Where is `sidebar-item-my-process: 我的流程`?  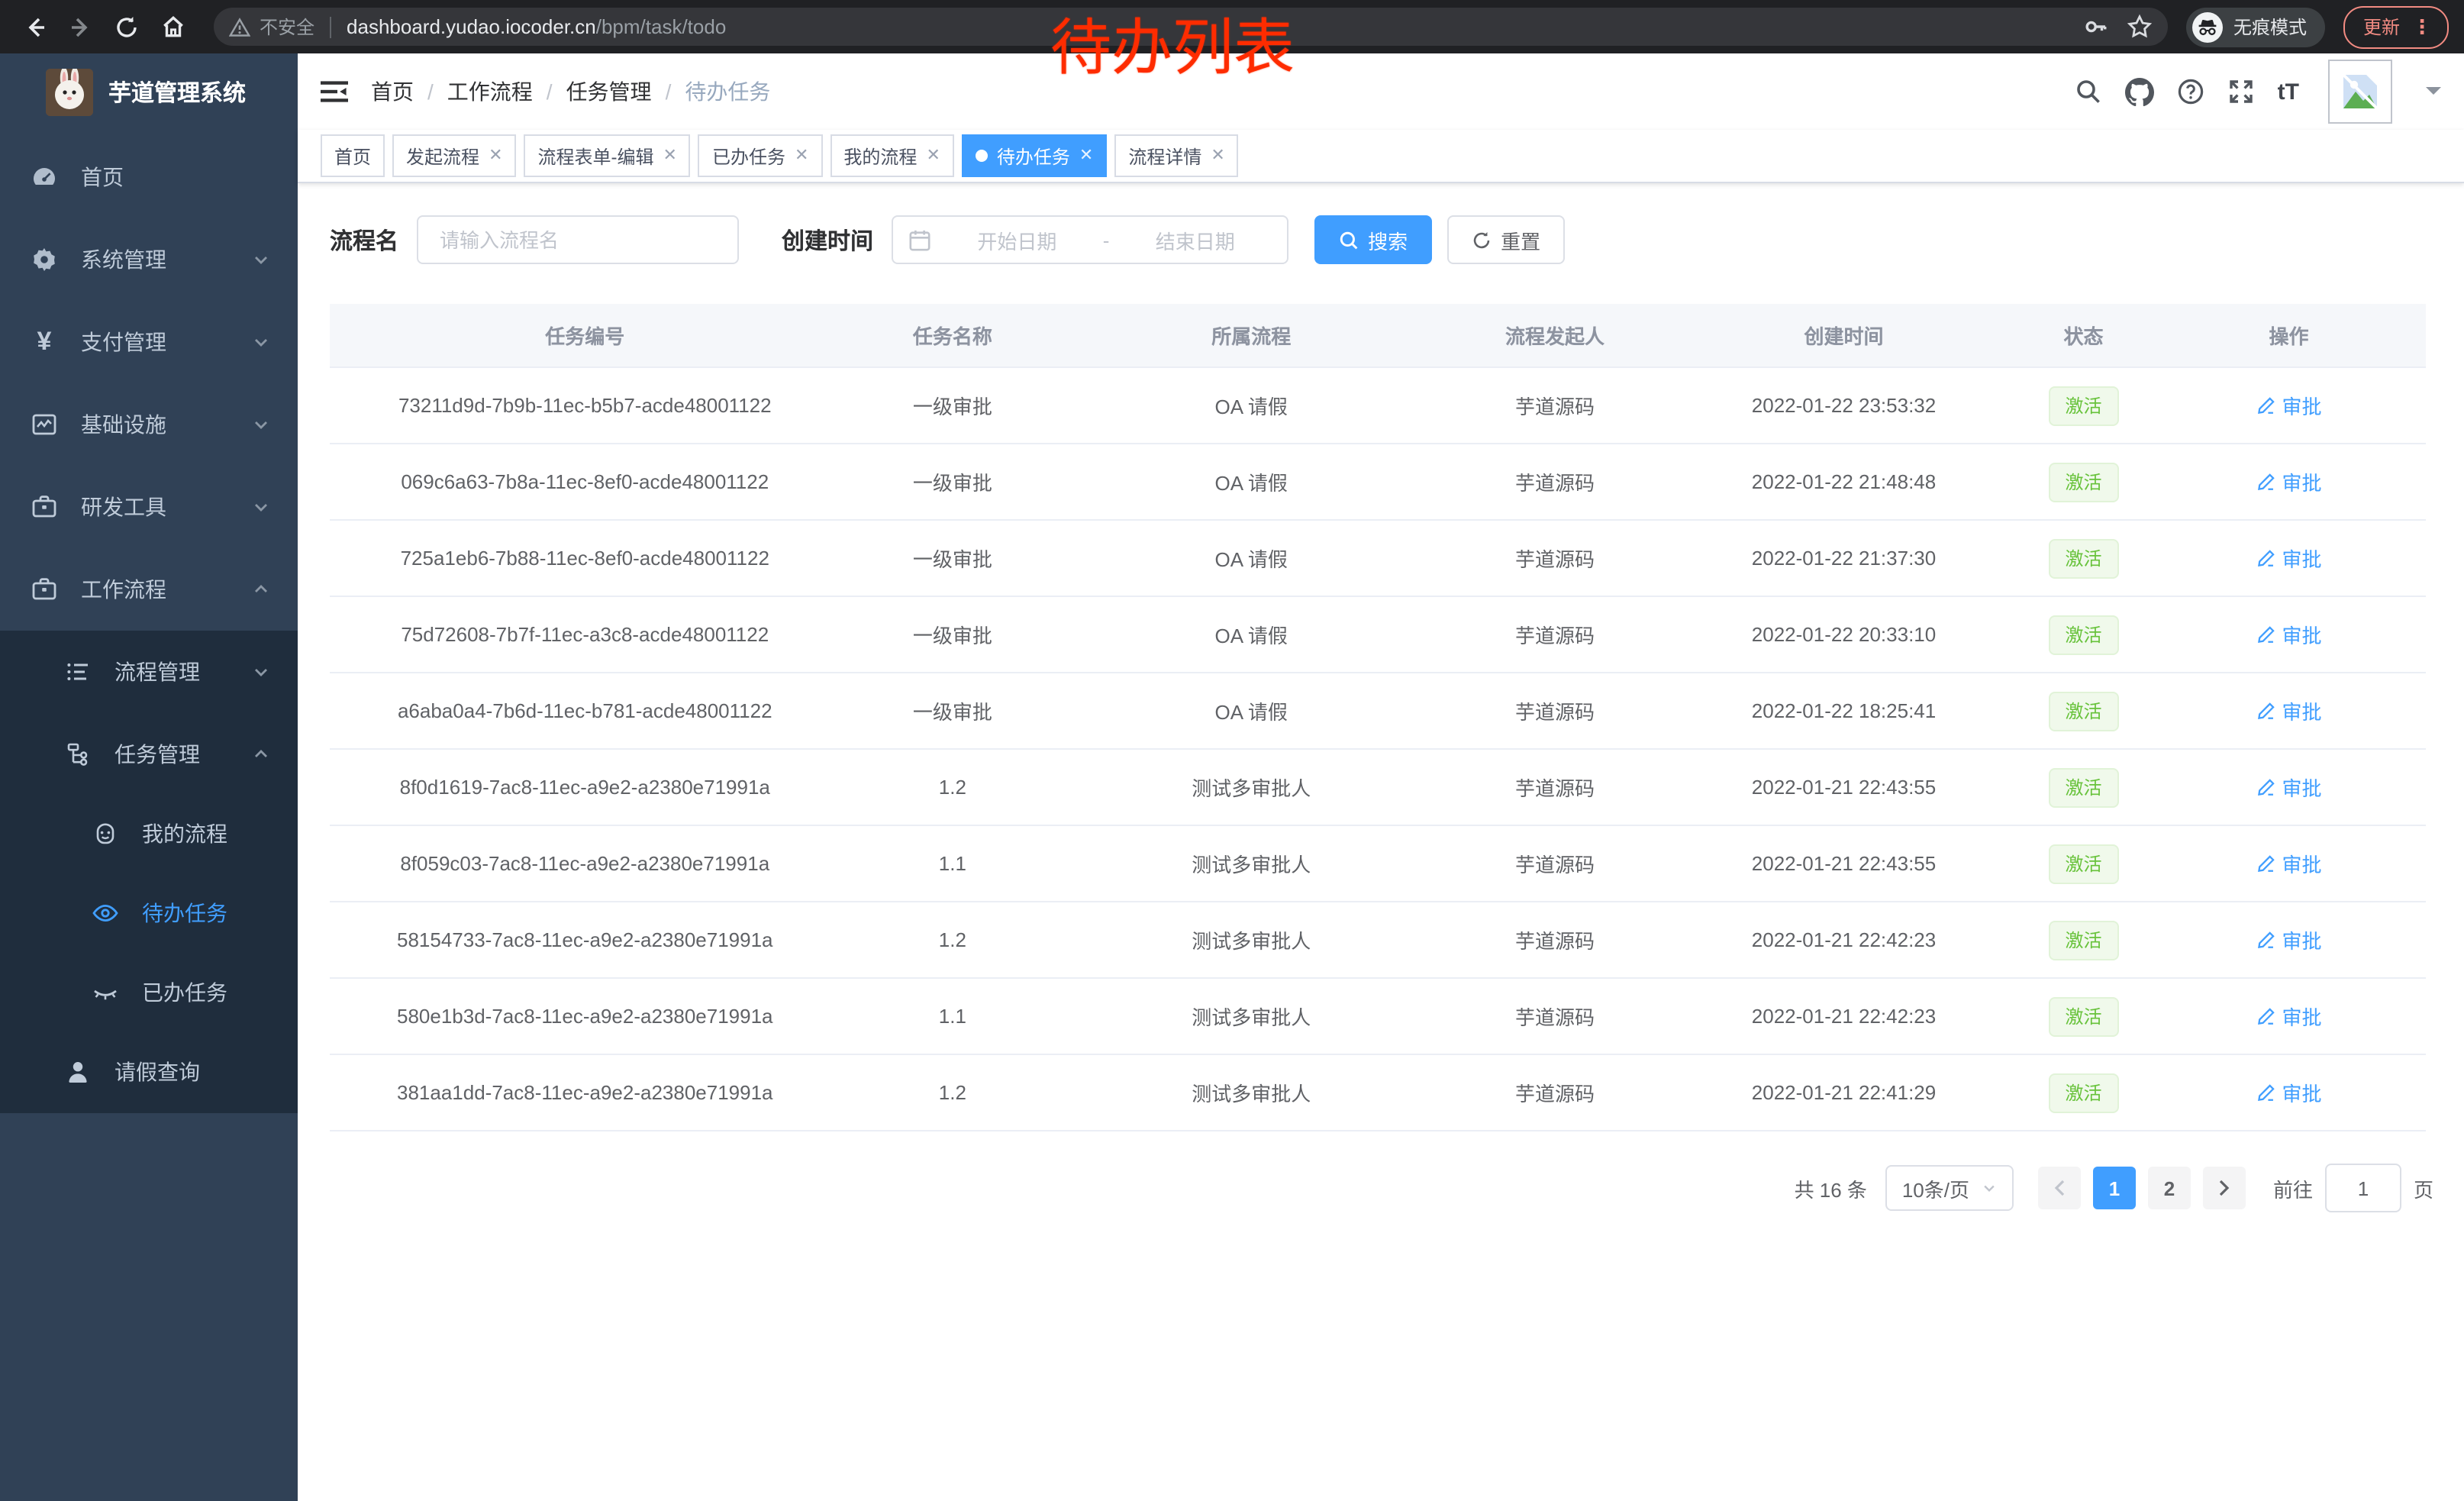 sidebar-item-my-process: 我的流程 is located at coordinates (149, 834).